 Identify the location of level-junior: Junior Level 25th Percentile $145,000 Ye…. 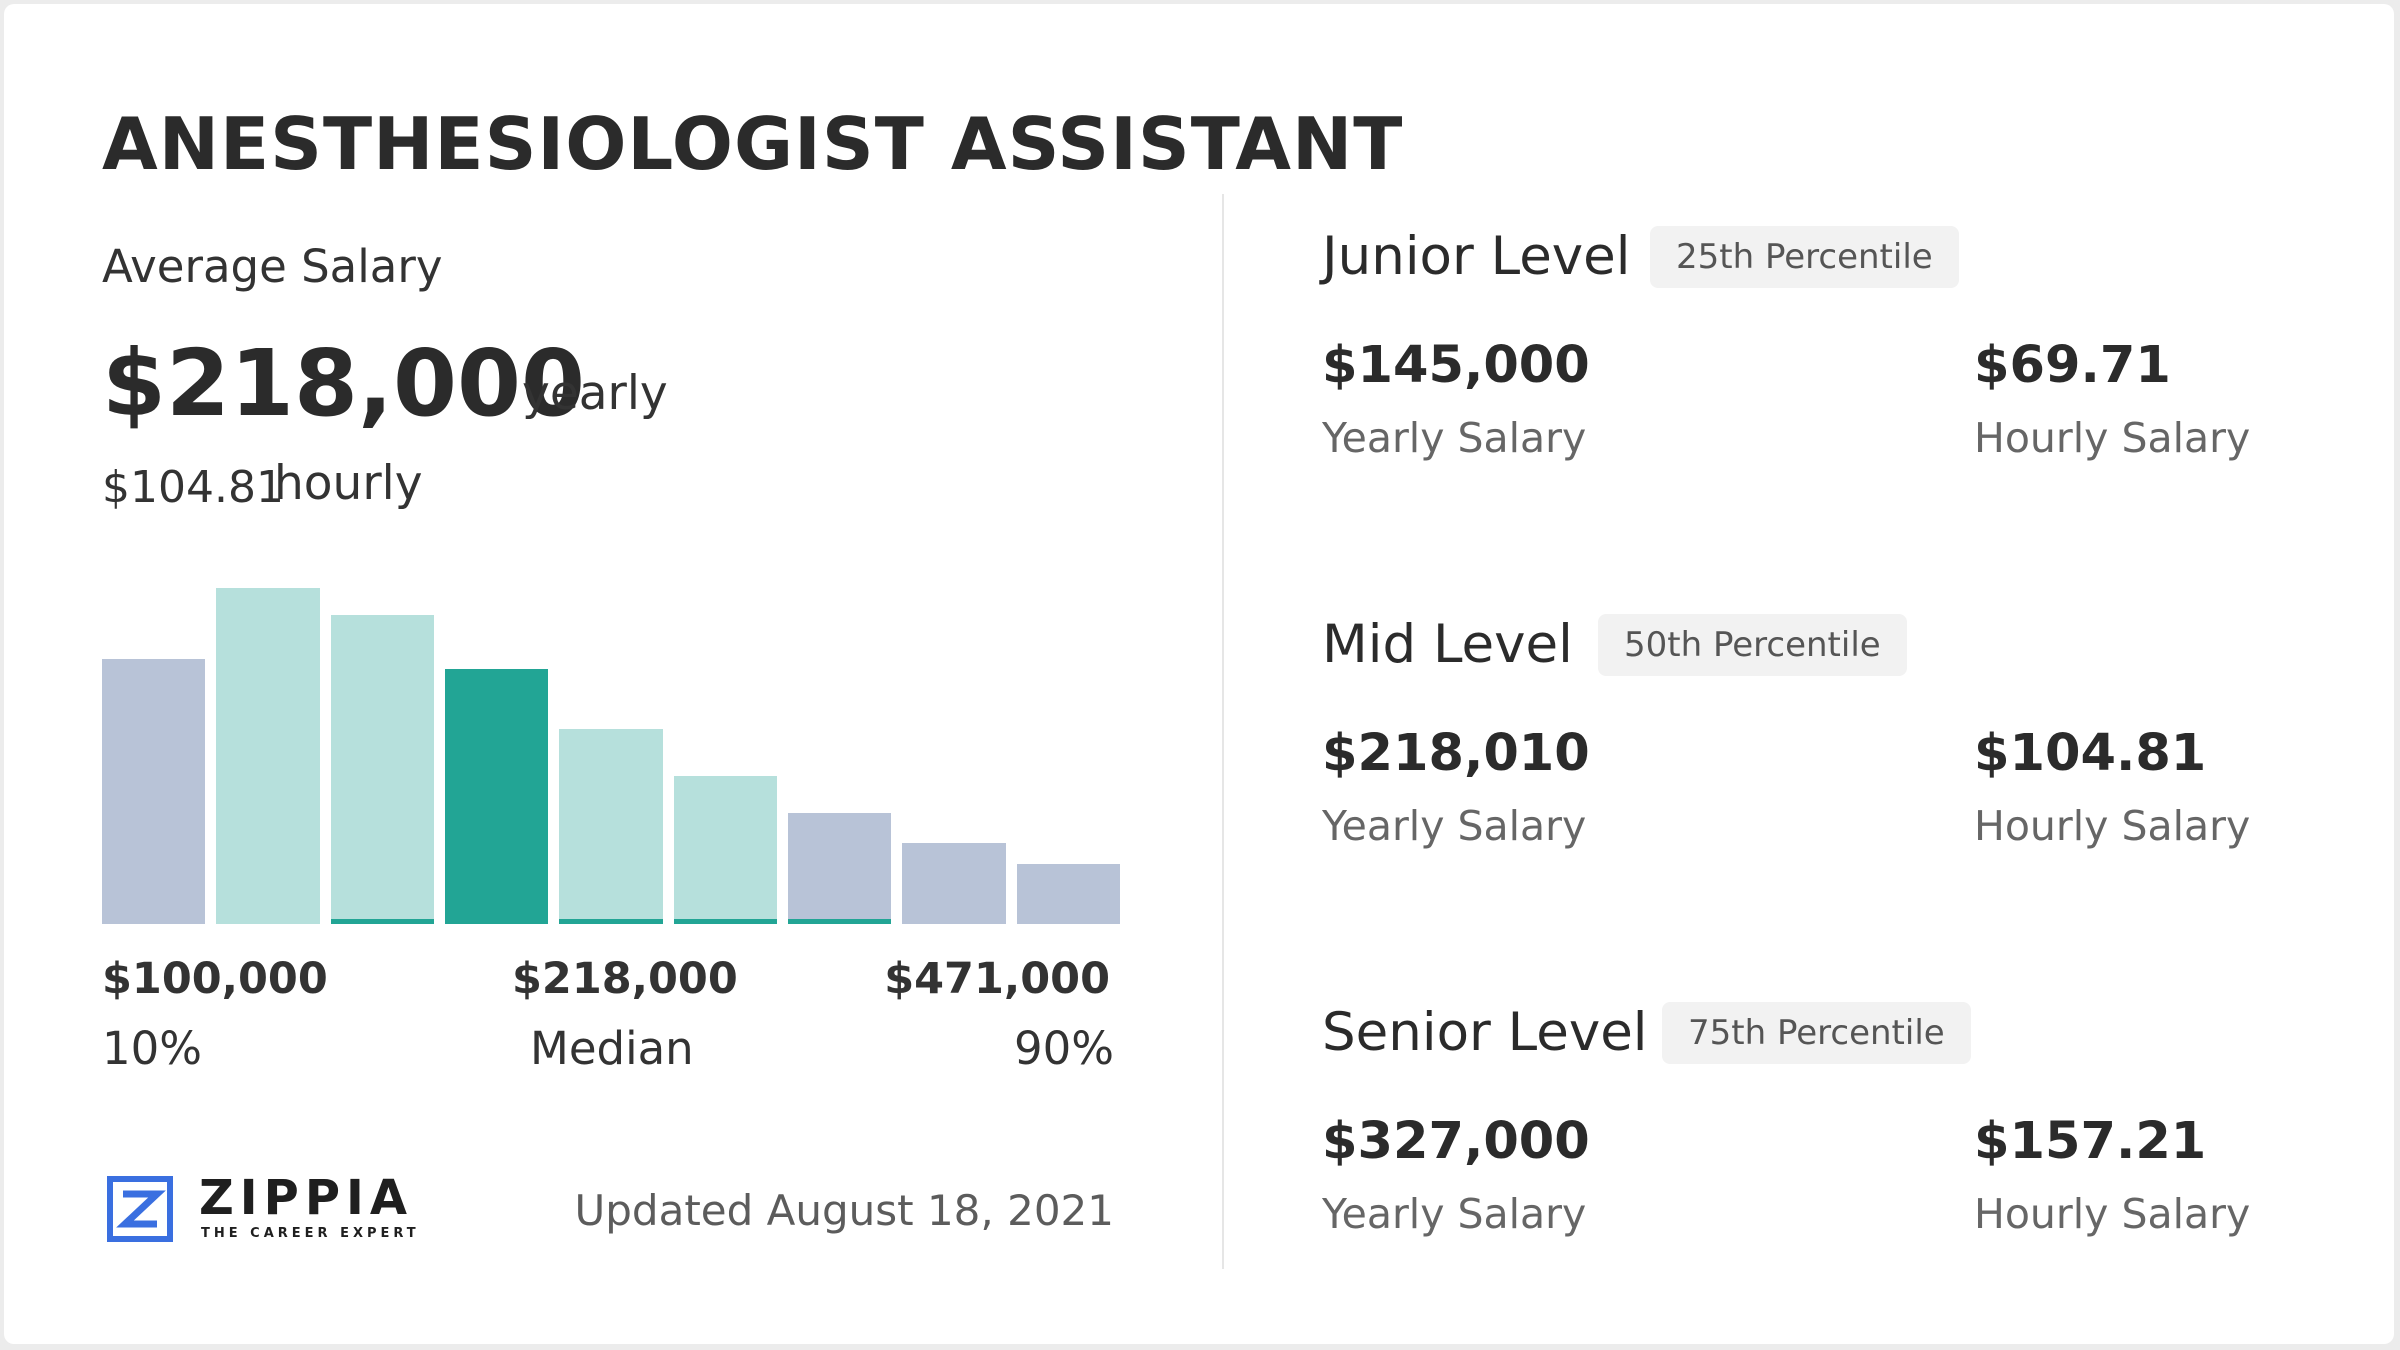
(1822, 386).